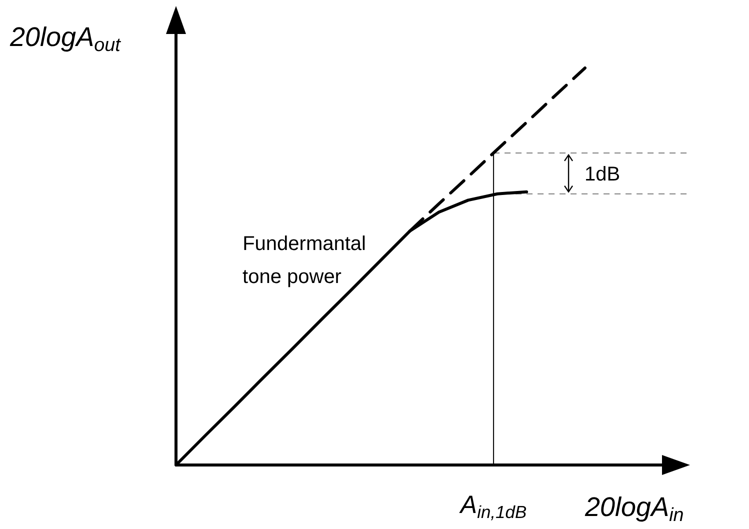 The image size is (749, 529). I want to click on annotation: A$_{in,1dB}$, so click(493, 506).